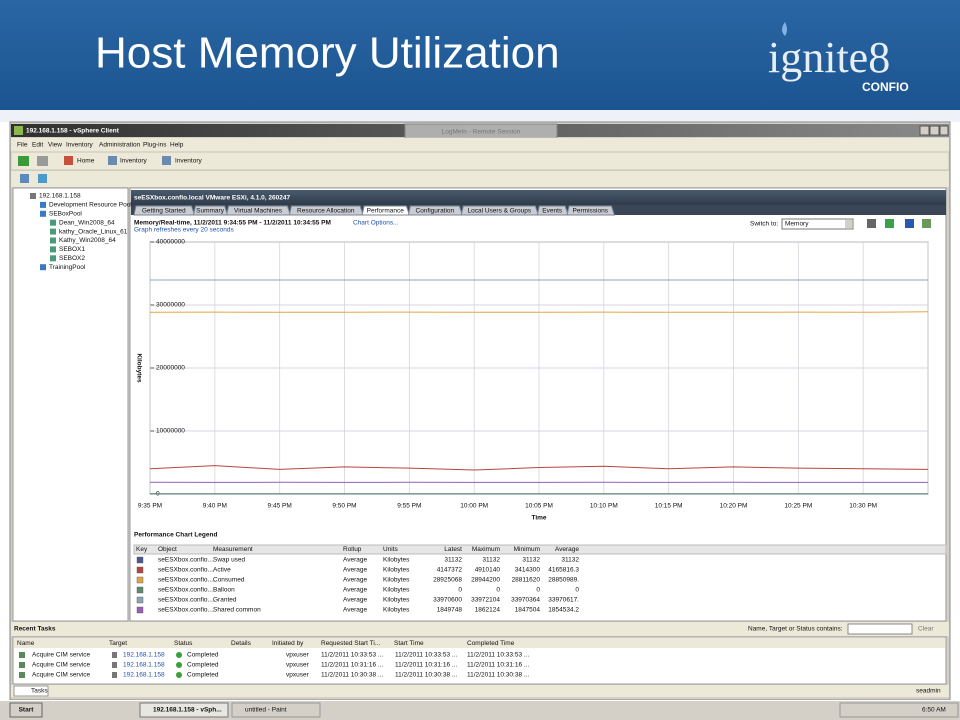 The height and width of the screenshot is (720, 960). Describe the element at coordinates (68, 160) in the screenshot. I see `home-icon` at that location.